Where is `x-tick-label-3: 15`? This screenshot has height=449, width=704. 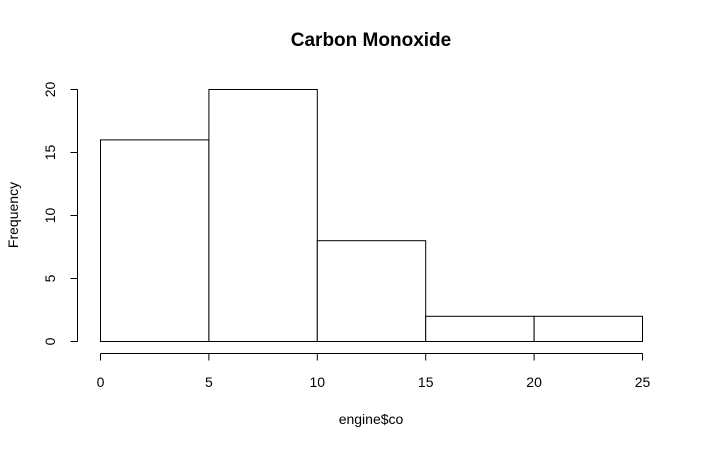 x-tick-label-3: 15 is located at coordinates (426, 382).